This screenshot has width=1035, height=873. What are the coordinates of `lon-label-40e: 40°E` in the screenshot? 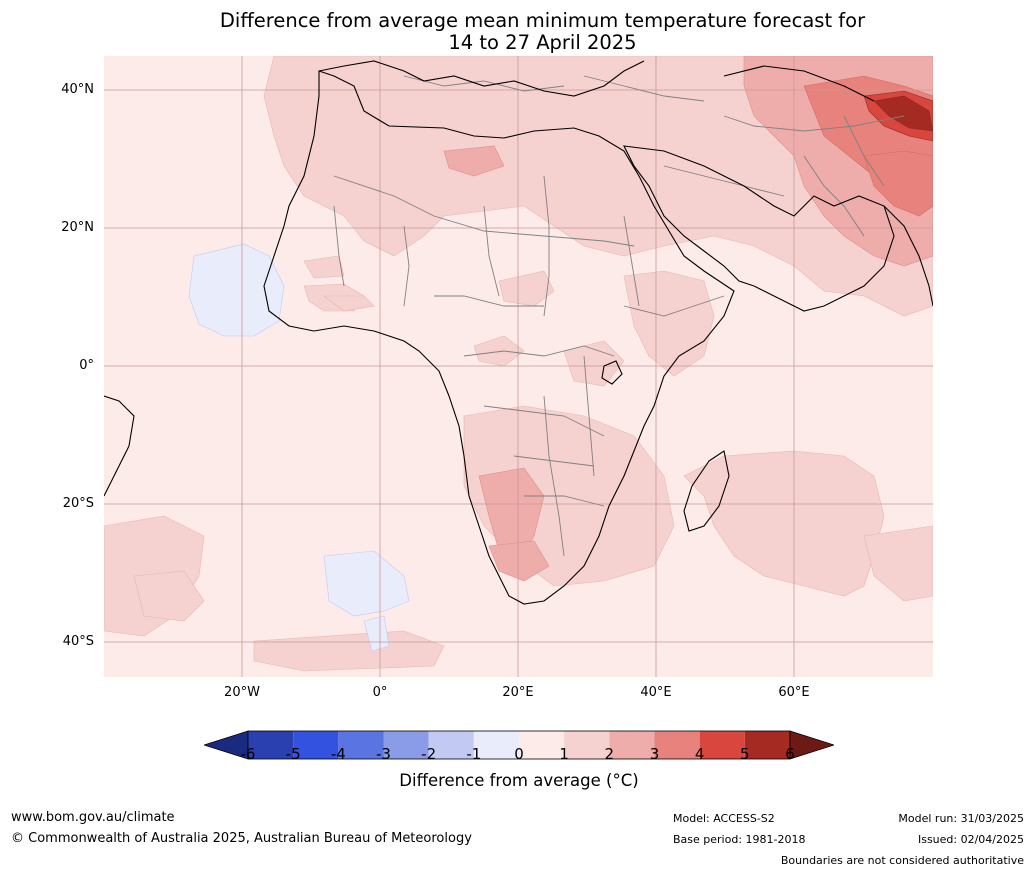 It's located at (656, 692).